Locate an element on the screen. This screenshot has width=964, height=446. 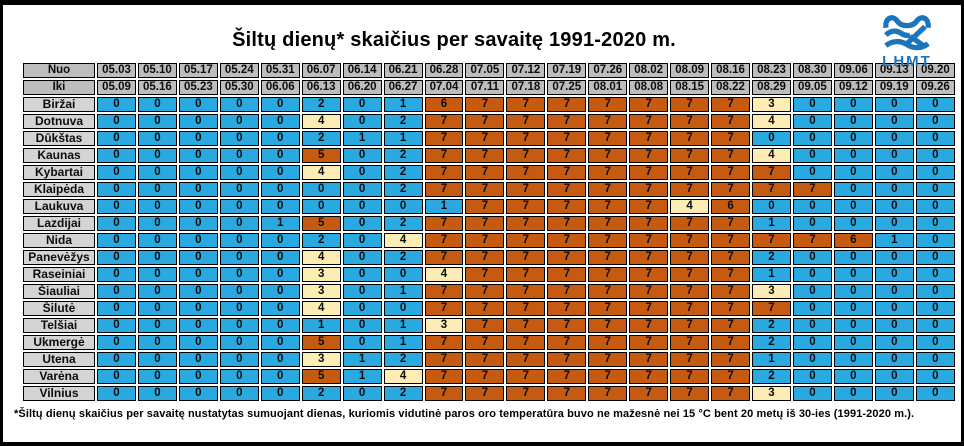
week-end-cell: 08.08 is located at coordinates (649, 87).